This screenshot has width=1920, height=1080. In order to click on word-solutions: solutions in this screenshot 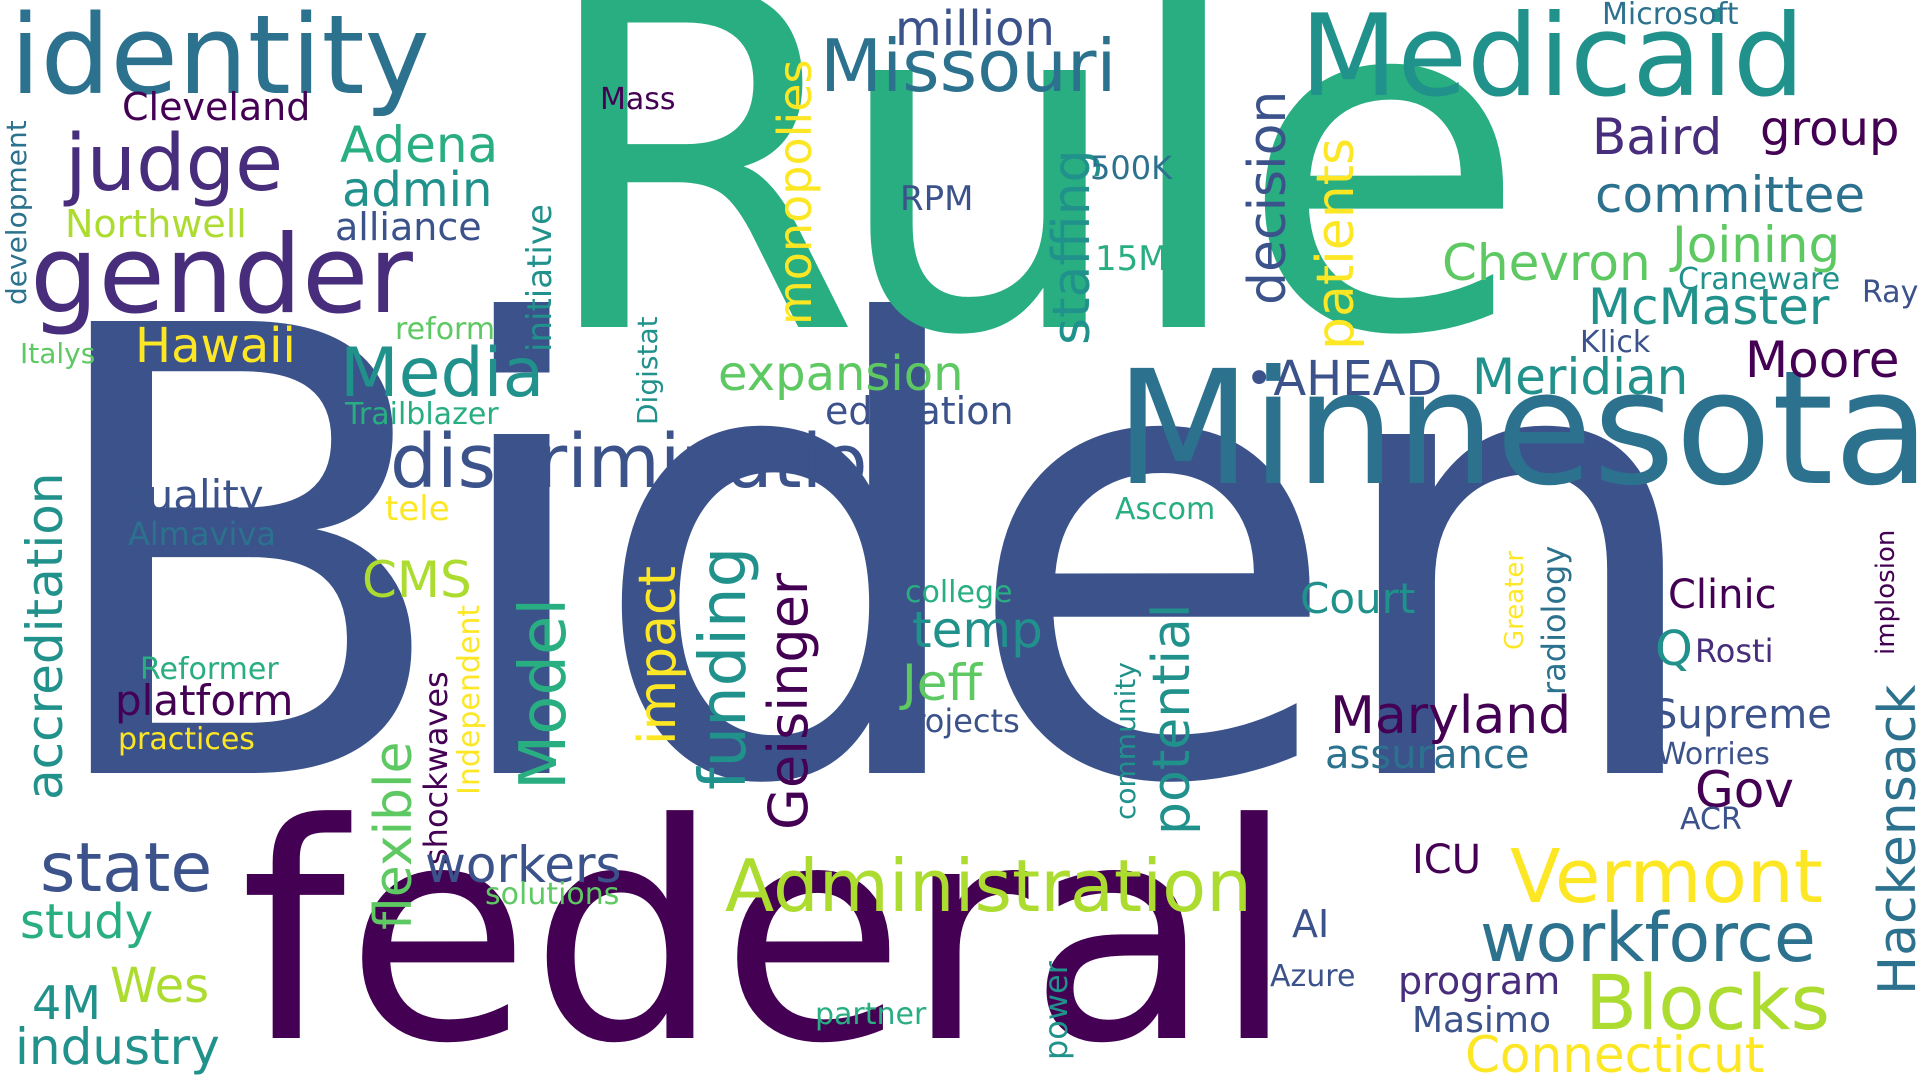, I will do `click(552, 894)`.